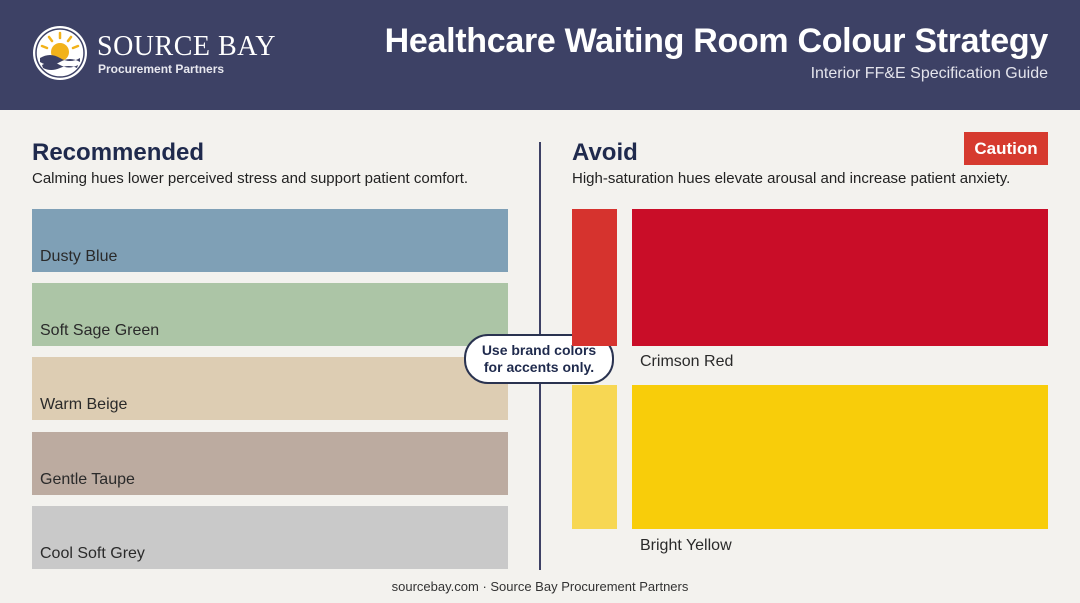 The width and height of the screenshot is (1080, 603). I want to click on brand-tagline: Procurement Partners, so click(161, 69).